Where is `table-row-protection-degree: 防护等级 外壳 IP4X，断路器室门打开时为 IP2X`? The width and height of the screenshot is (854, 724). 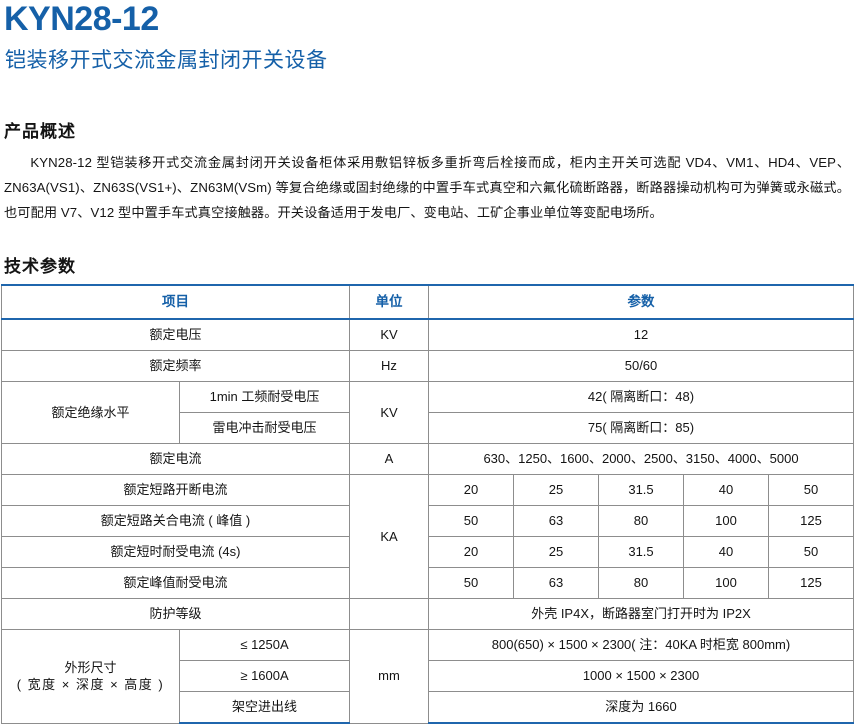 table-row-protection-degree: 防护等级 外壳 IP4X，断路器室门打开时为 IP2X is located at coordinates (427, 614).